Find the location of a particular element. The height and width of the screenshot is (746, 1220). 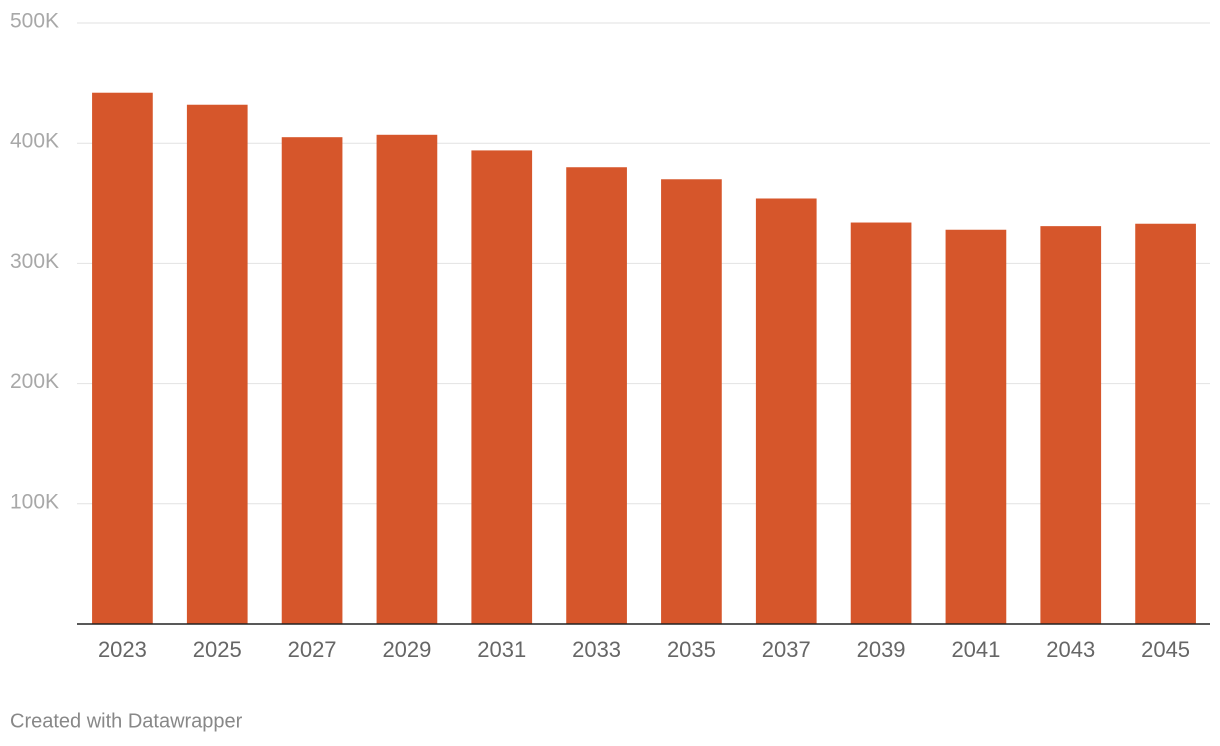

x-tick-label: 2029 is located at coordinates (406, 649).